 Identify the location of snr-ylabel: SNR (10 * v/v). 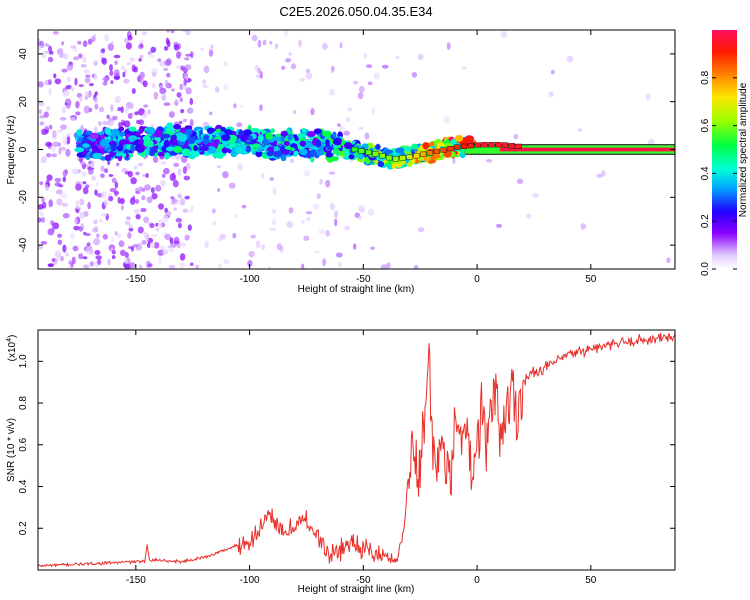
(11, 450).